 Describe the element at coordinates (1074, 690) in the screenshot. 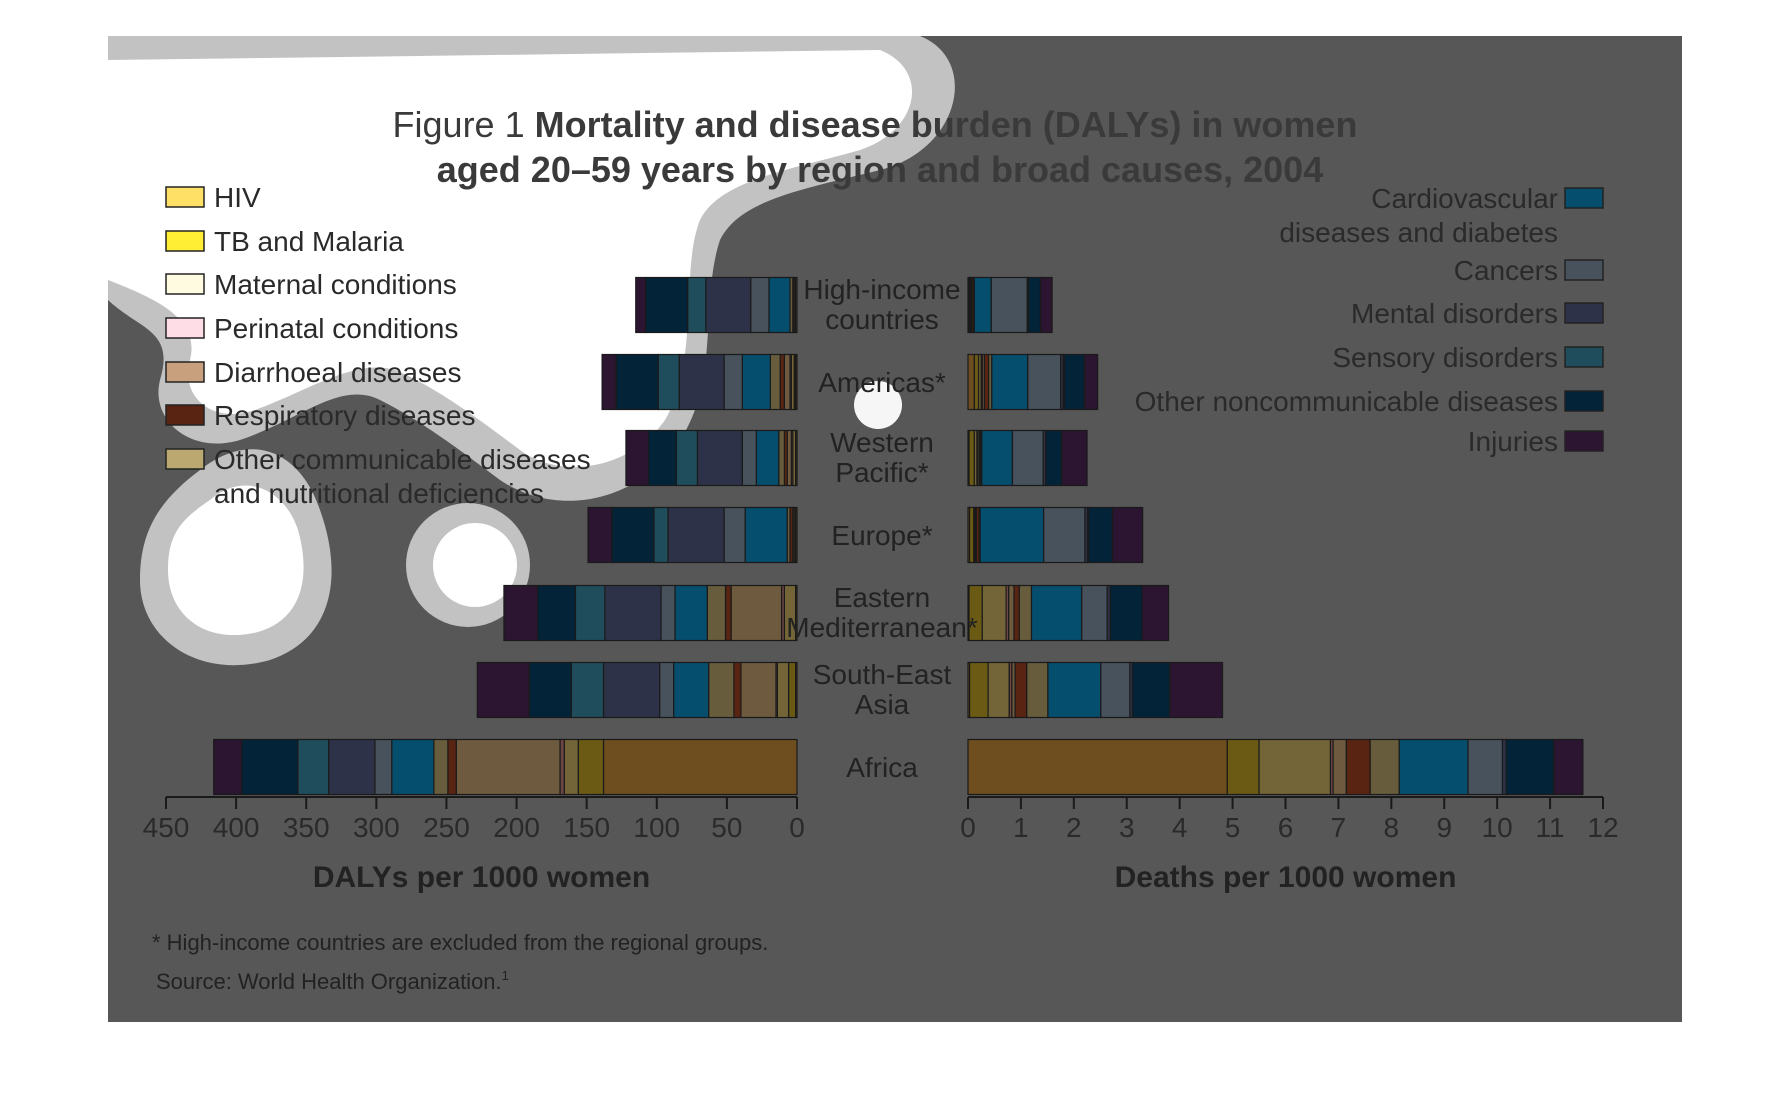

I see `bar-south-east-asia-cardiovascular-diseases-and-diabetes` at that location.